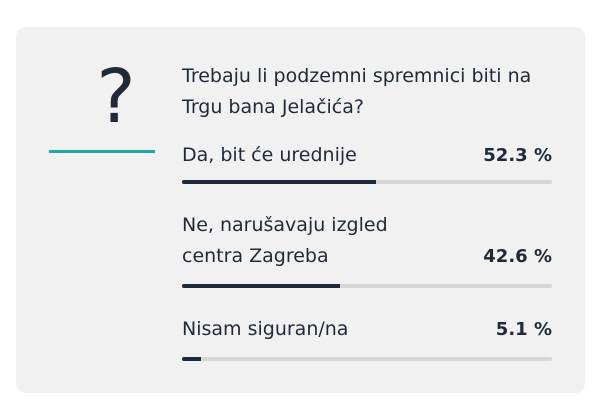 This screenshot has width=600, height=409. Describe the element at coordinates (523, 329) in the screenshot. I see `poll-option-percent: 5.1 %` at that location.